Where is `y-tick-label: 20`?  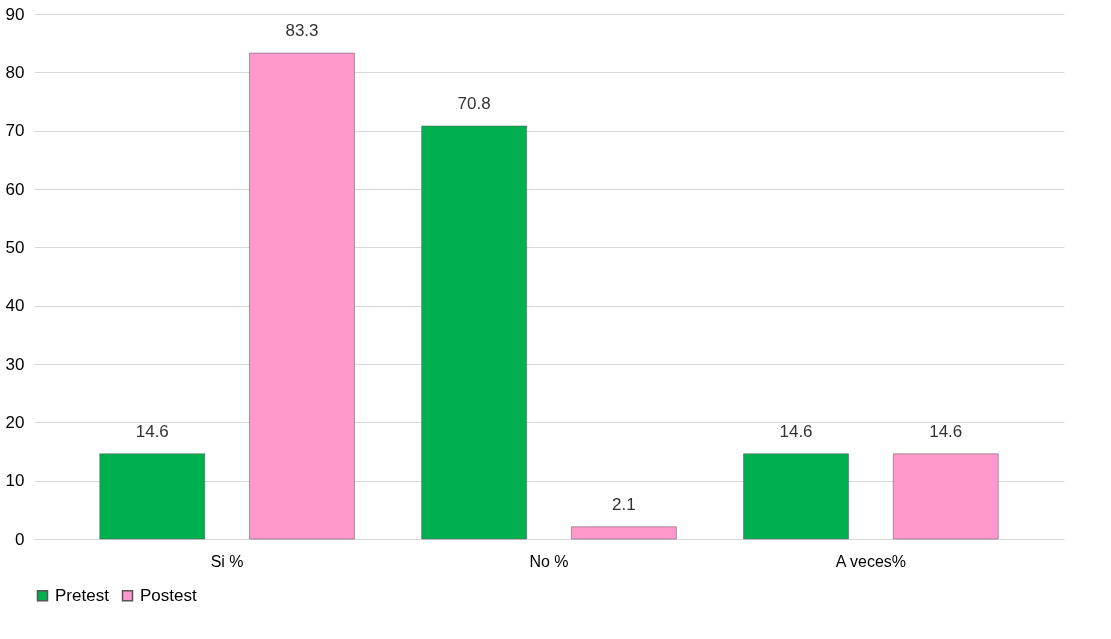
y-tick-label: 20 is located at coordinates (15, 422).